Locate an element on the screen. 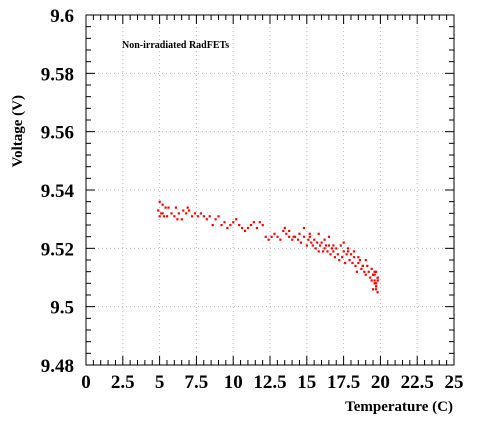  data-points is located at coordinates (268, 247).